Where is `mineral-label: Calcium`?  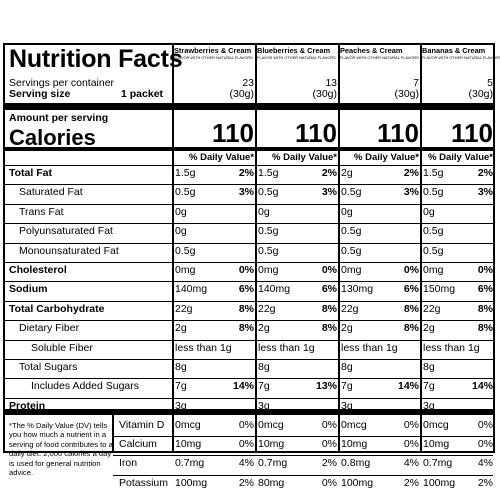
mineral-label: Calcium is located at coordinates (138, 444).